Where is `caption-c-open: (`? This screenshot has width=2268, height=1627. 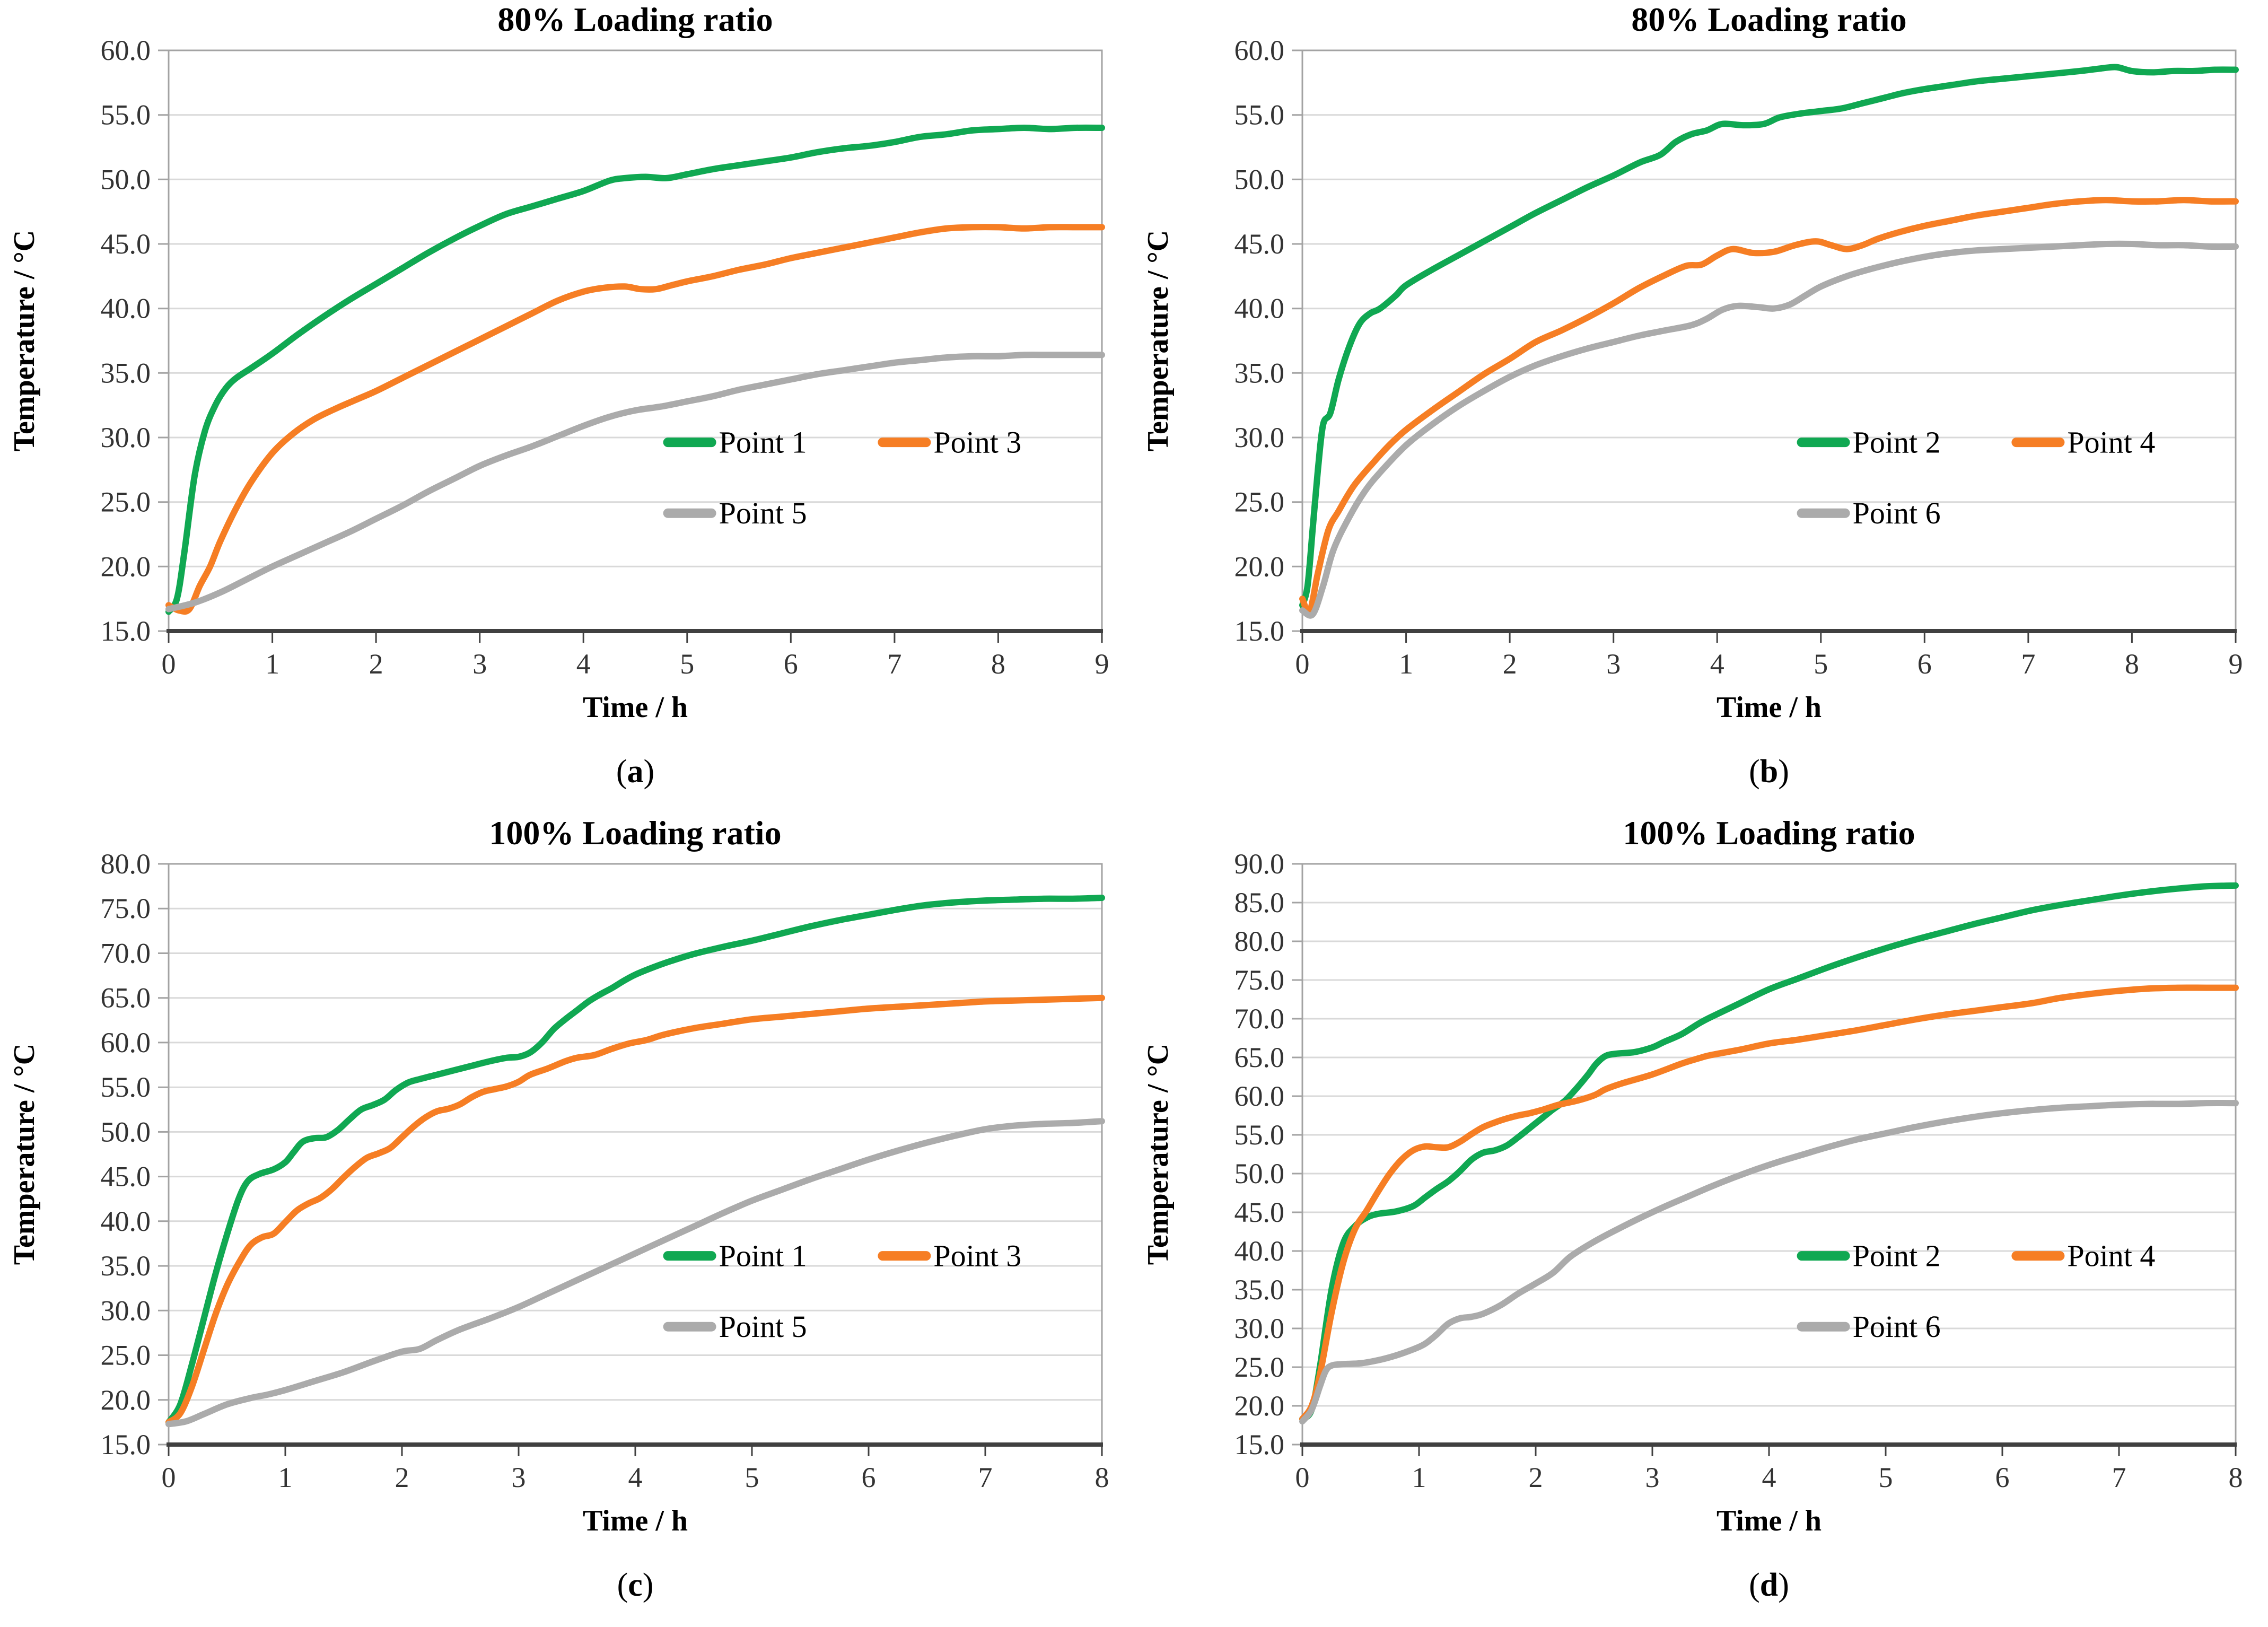
caption-c-open: ( is located at coordinates (622, 1585).